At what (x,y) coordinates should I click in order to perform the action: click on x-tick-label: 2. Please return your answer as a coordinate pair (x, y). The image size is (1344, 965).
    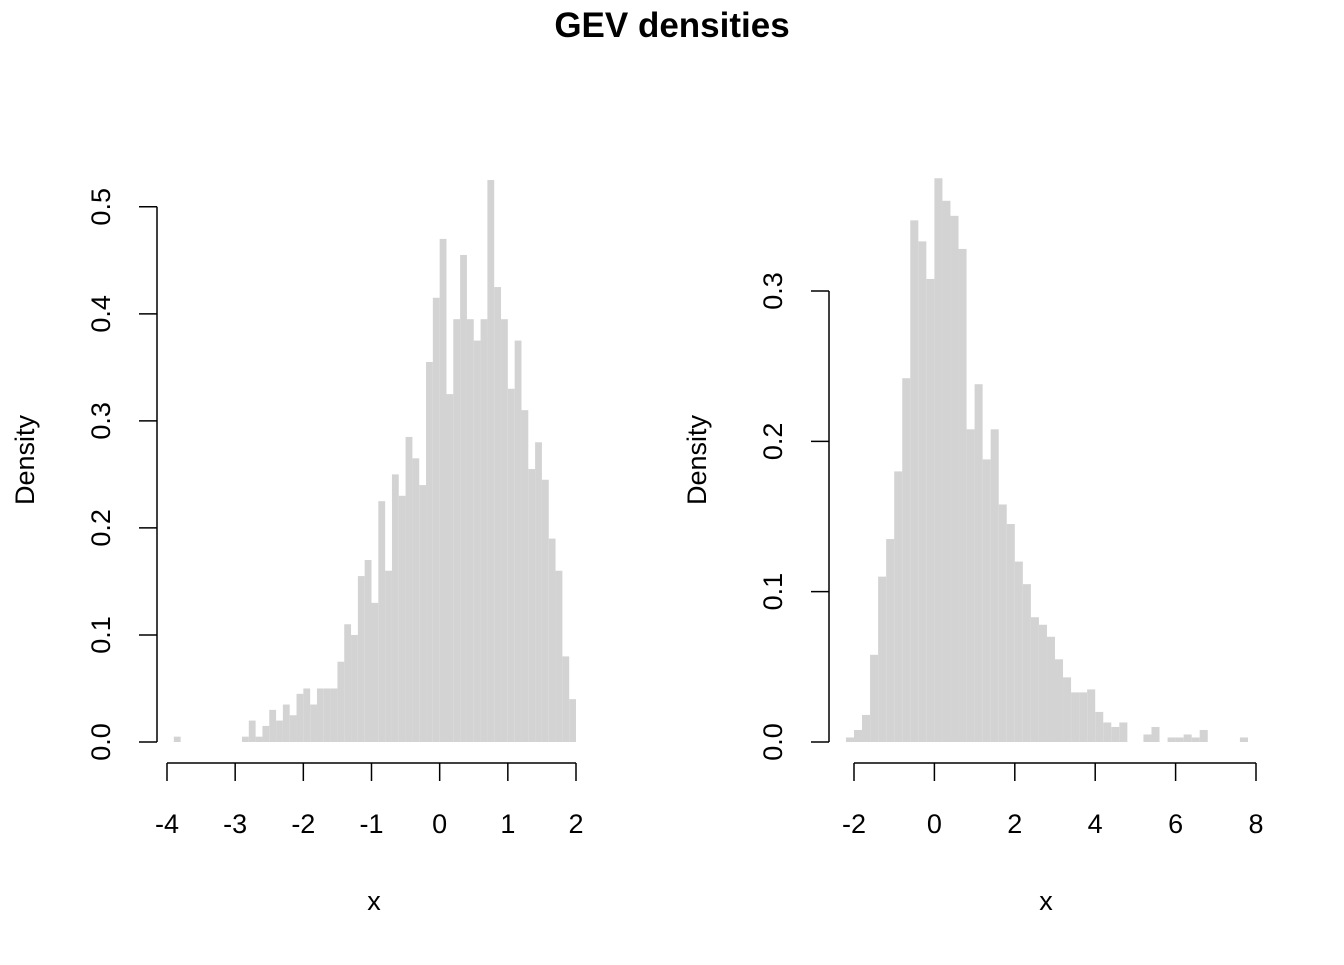
    Looking at the image, I should click on (1014, 824).